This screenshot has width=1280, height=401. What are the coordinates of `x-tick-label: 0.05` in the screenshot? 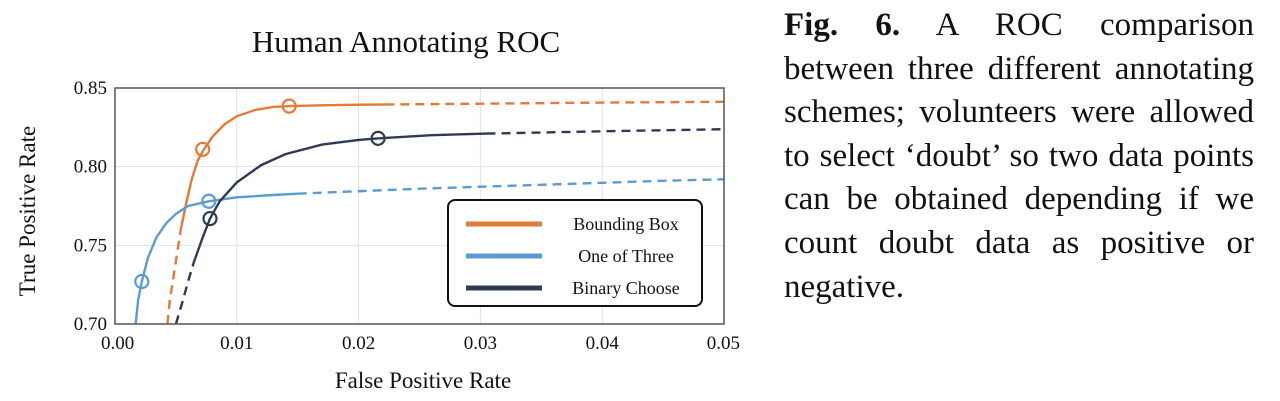 It's located at (723, 343).